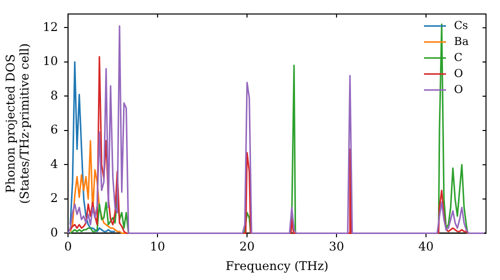  What do you see at coordinates (54, 163) in the screenshot?
I see `y-tick-label: 4` at bounding box center [54, 163].